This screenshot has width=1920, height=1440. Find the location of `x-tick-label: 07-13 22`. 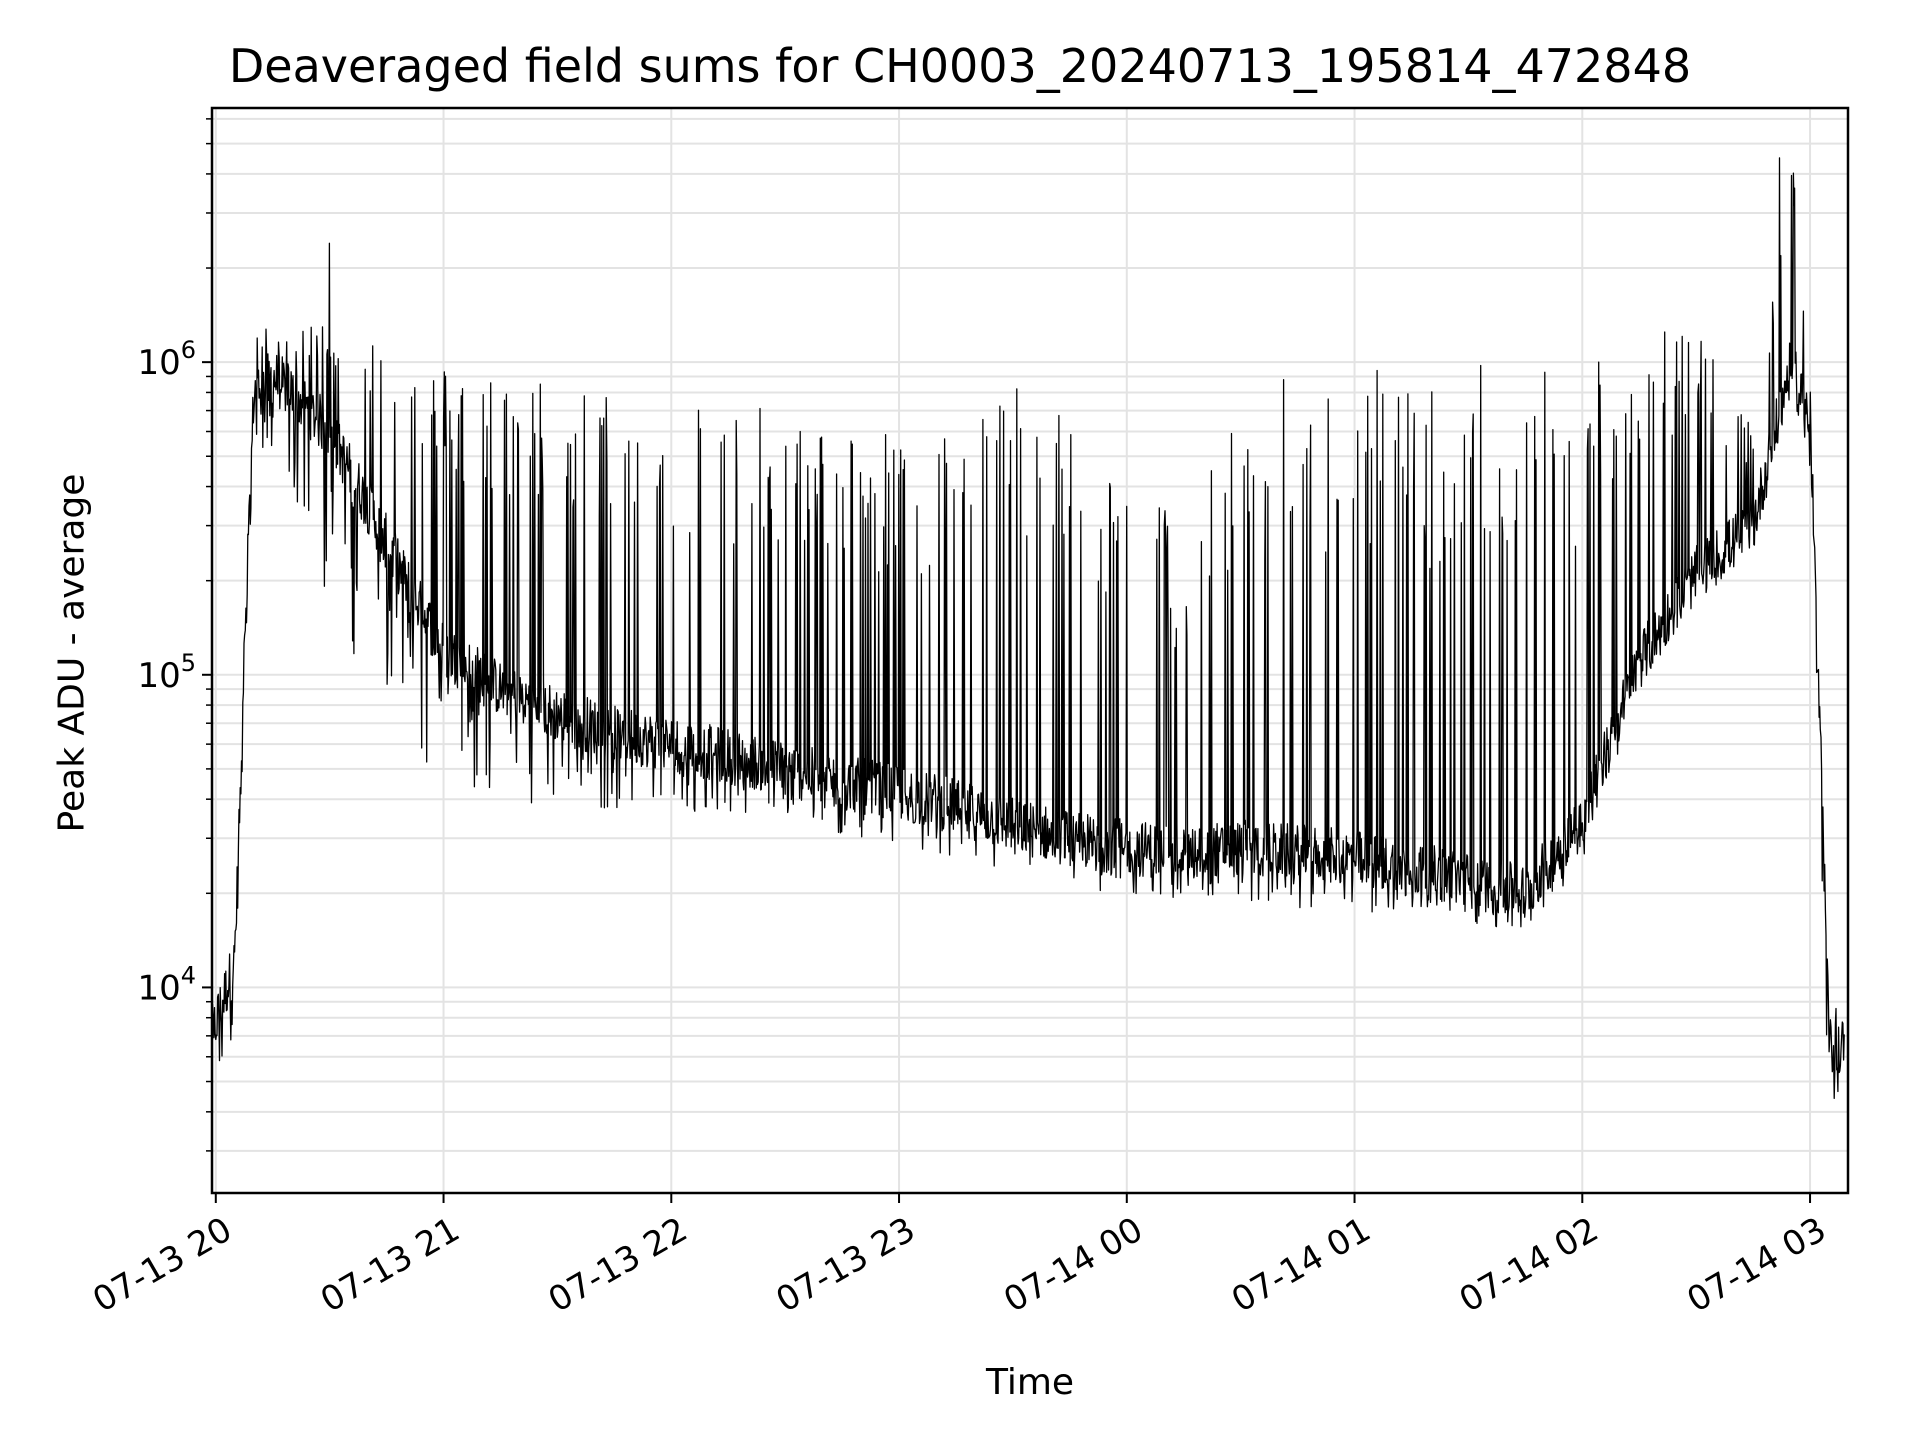

x-tick-label: 07-13 22 is located at coordinates (618, 1265).